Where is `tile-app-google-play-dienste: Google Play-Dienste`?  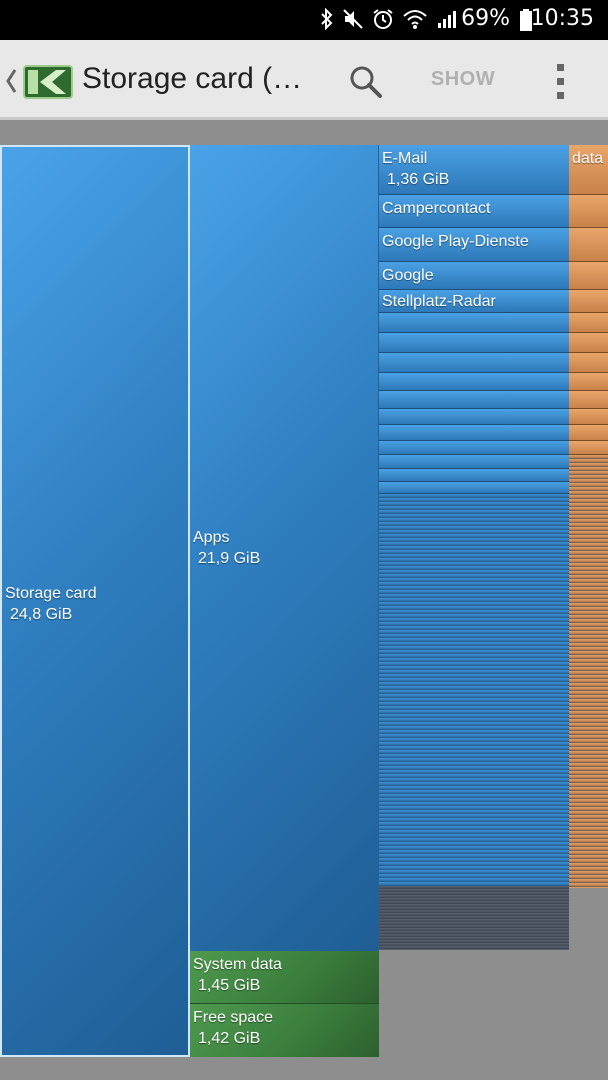
tile-app-google-play-dienste: Google Play-Dienste is located at coordinates (474, 245).